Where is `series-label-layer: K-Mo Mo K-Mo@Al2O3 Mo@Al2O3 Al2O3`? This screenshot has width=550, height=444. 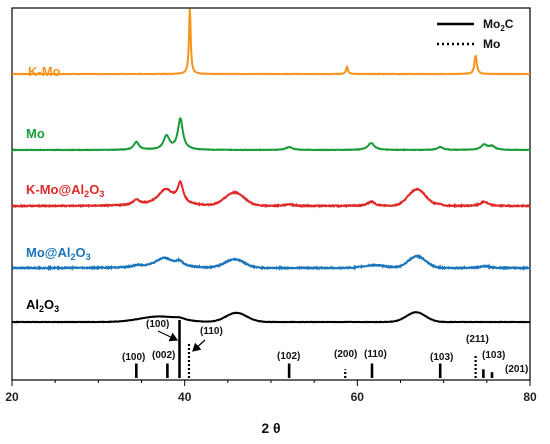 series-label-layer: K-Mo Mo K-Mo@Al2O3 Mo@Al2O3 Al2O3 is located at coordinates (65, 189).